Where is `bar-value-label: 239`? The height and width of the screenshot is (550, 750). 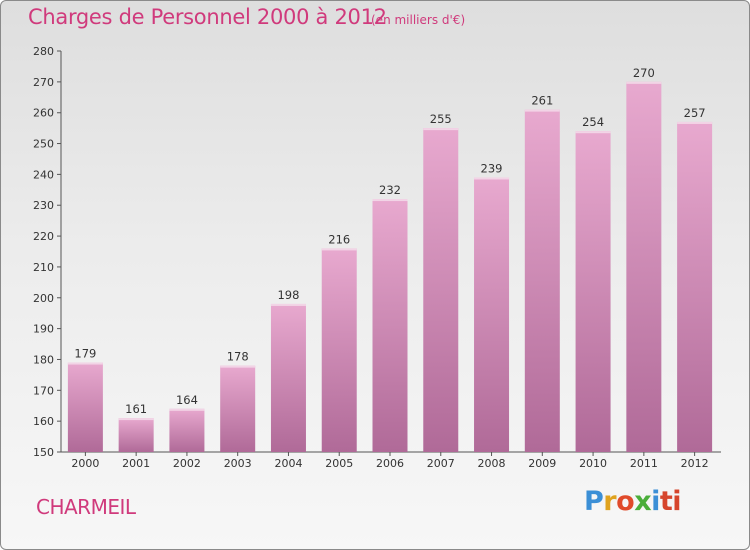 bar-value-label: 239 is located at coordinates (492, 168).